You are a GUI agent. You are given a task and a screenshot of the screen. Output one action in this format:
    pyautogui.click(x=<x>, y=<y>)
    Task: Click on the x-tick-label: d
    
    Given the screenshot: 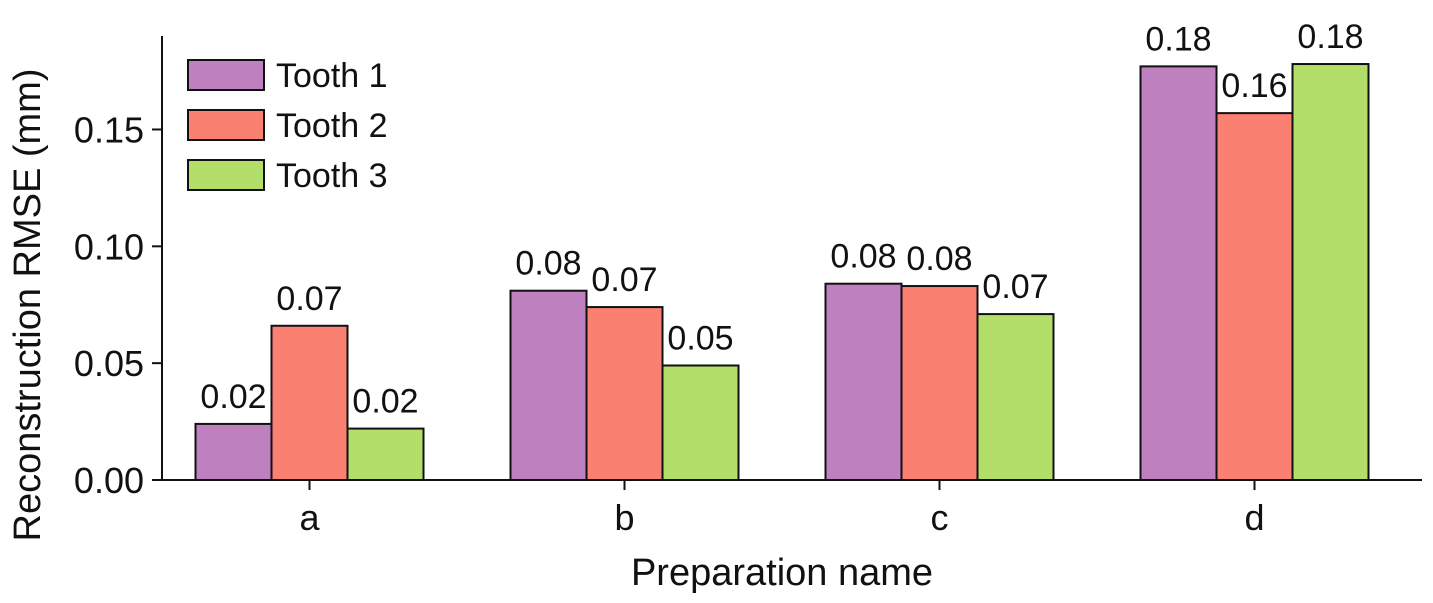 What is the action you would take?
    pyautogui.click(x=1254, y=517)
    